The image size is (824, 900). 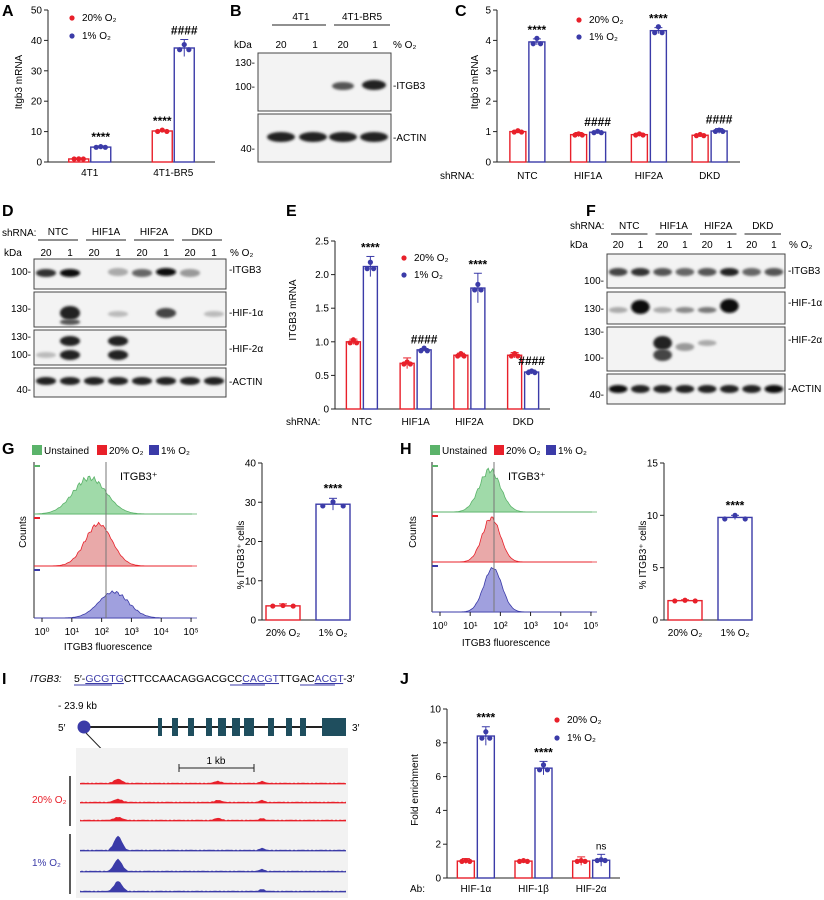 What do you see at coordinates (409, 138) in the screenshot?
I see `blot-label-actin: -ACTIN` at bounding box center [409, 138].